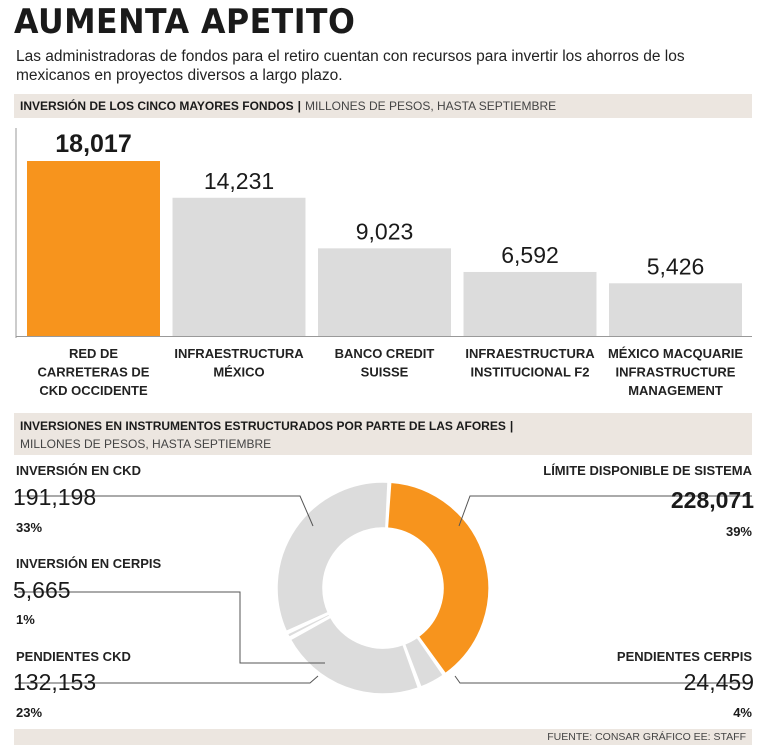  Describe the element at coordinates (93, 144) in the screenshot. I see `bar-value-label: 18,017` at that location.